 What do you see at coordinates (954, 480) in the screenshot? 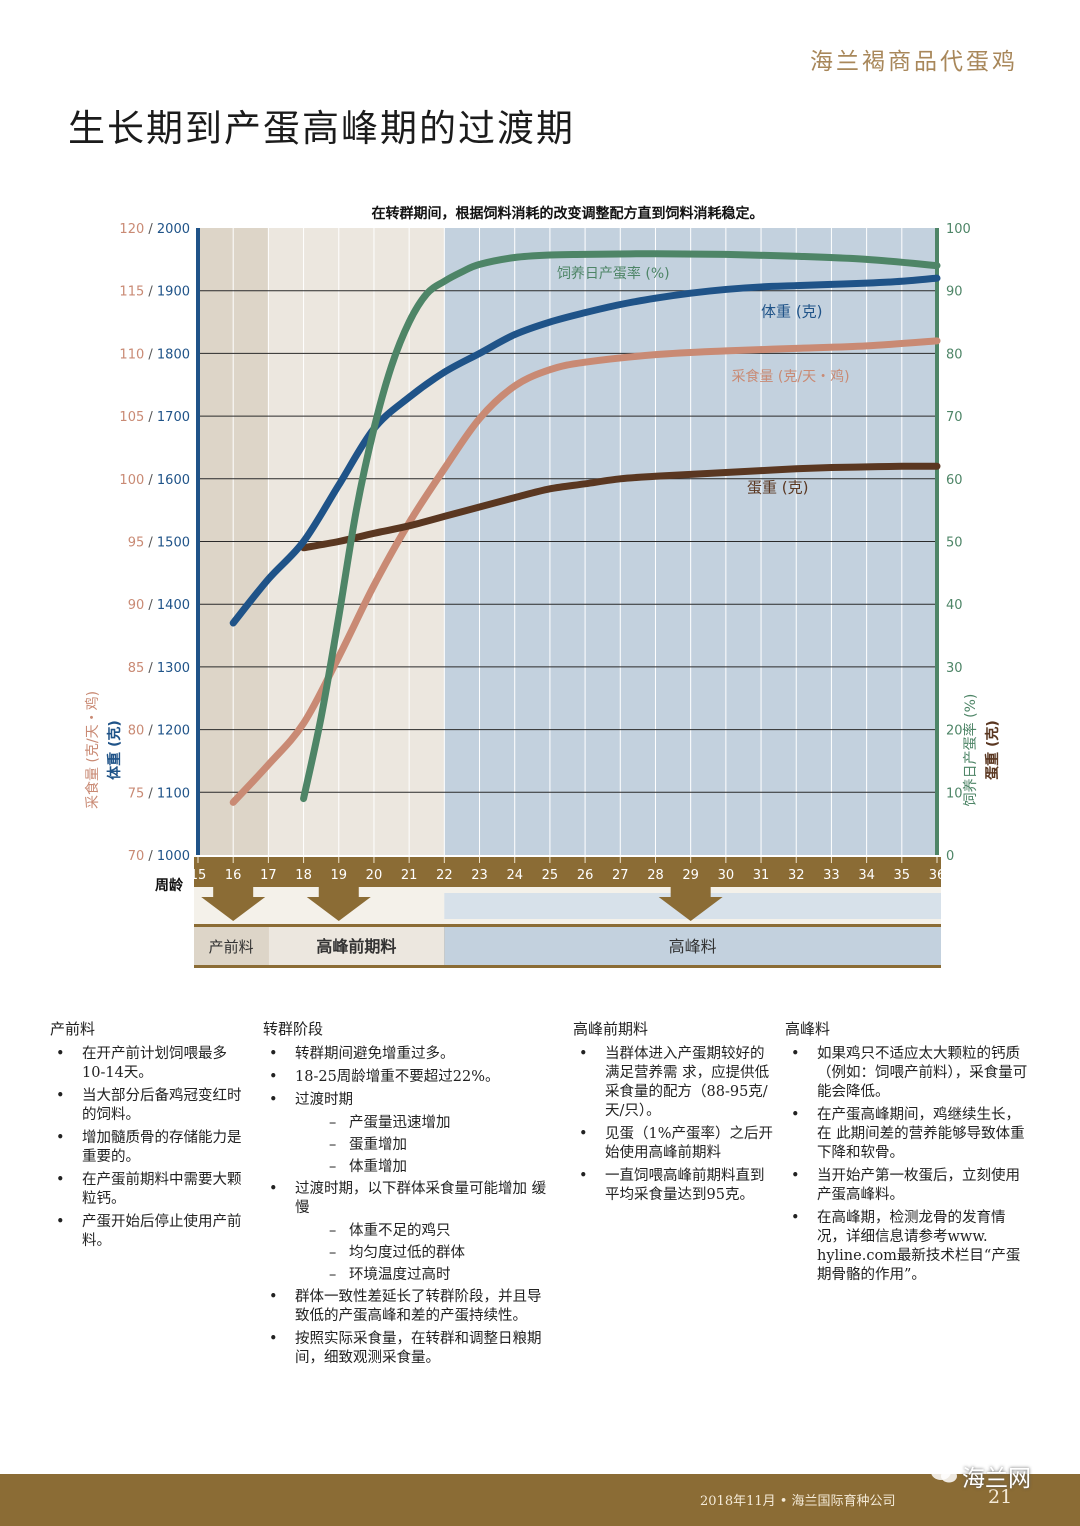
I see `right-tick-label: 60` at bounding box center [954, 480].